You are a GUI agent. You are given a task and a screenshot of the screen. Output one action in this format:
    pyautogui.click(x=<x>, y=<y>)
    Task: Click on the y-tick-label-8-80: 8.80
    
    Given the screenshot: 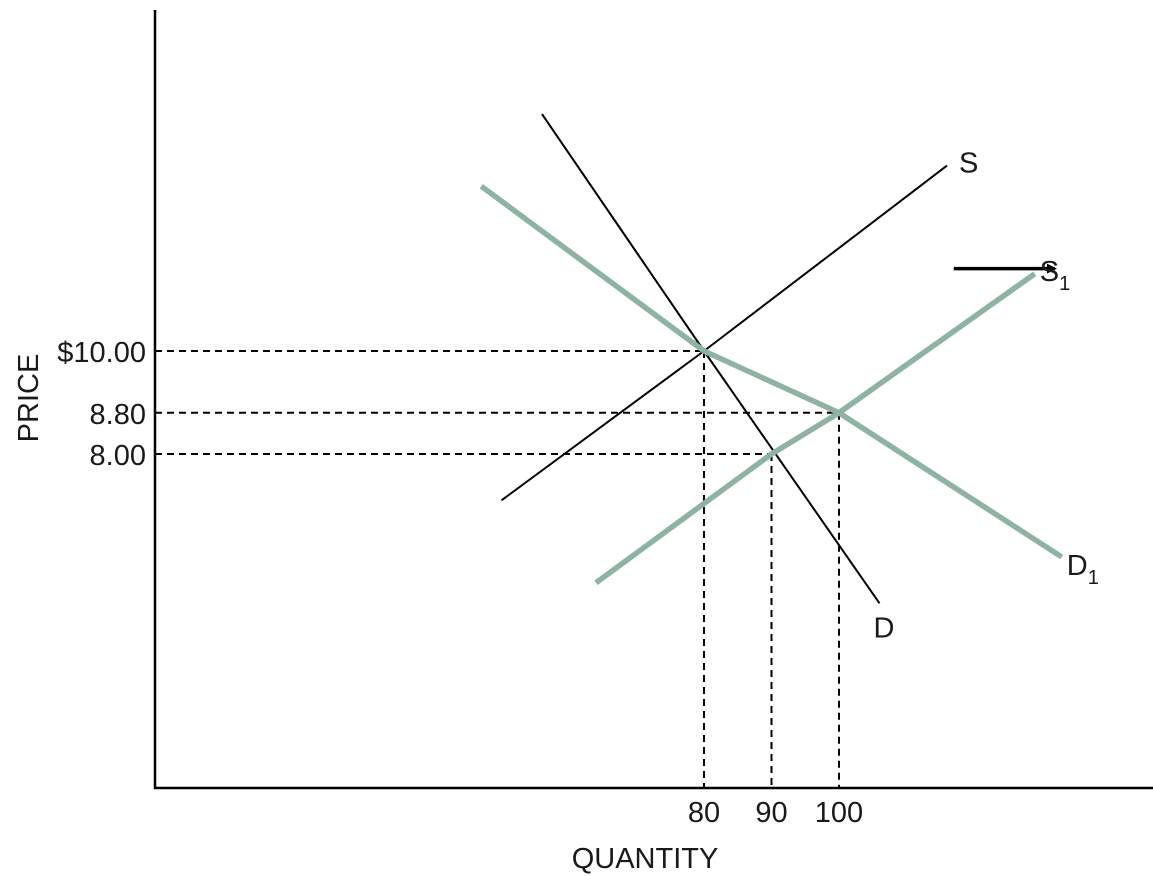 What is the action you would take?
    pyautogui.click(x=118, y=415)
    